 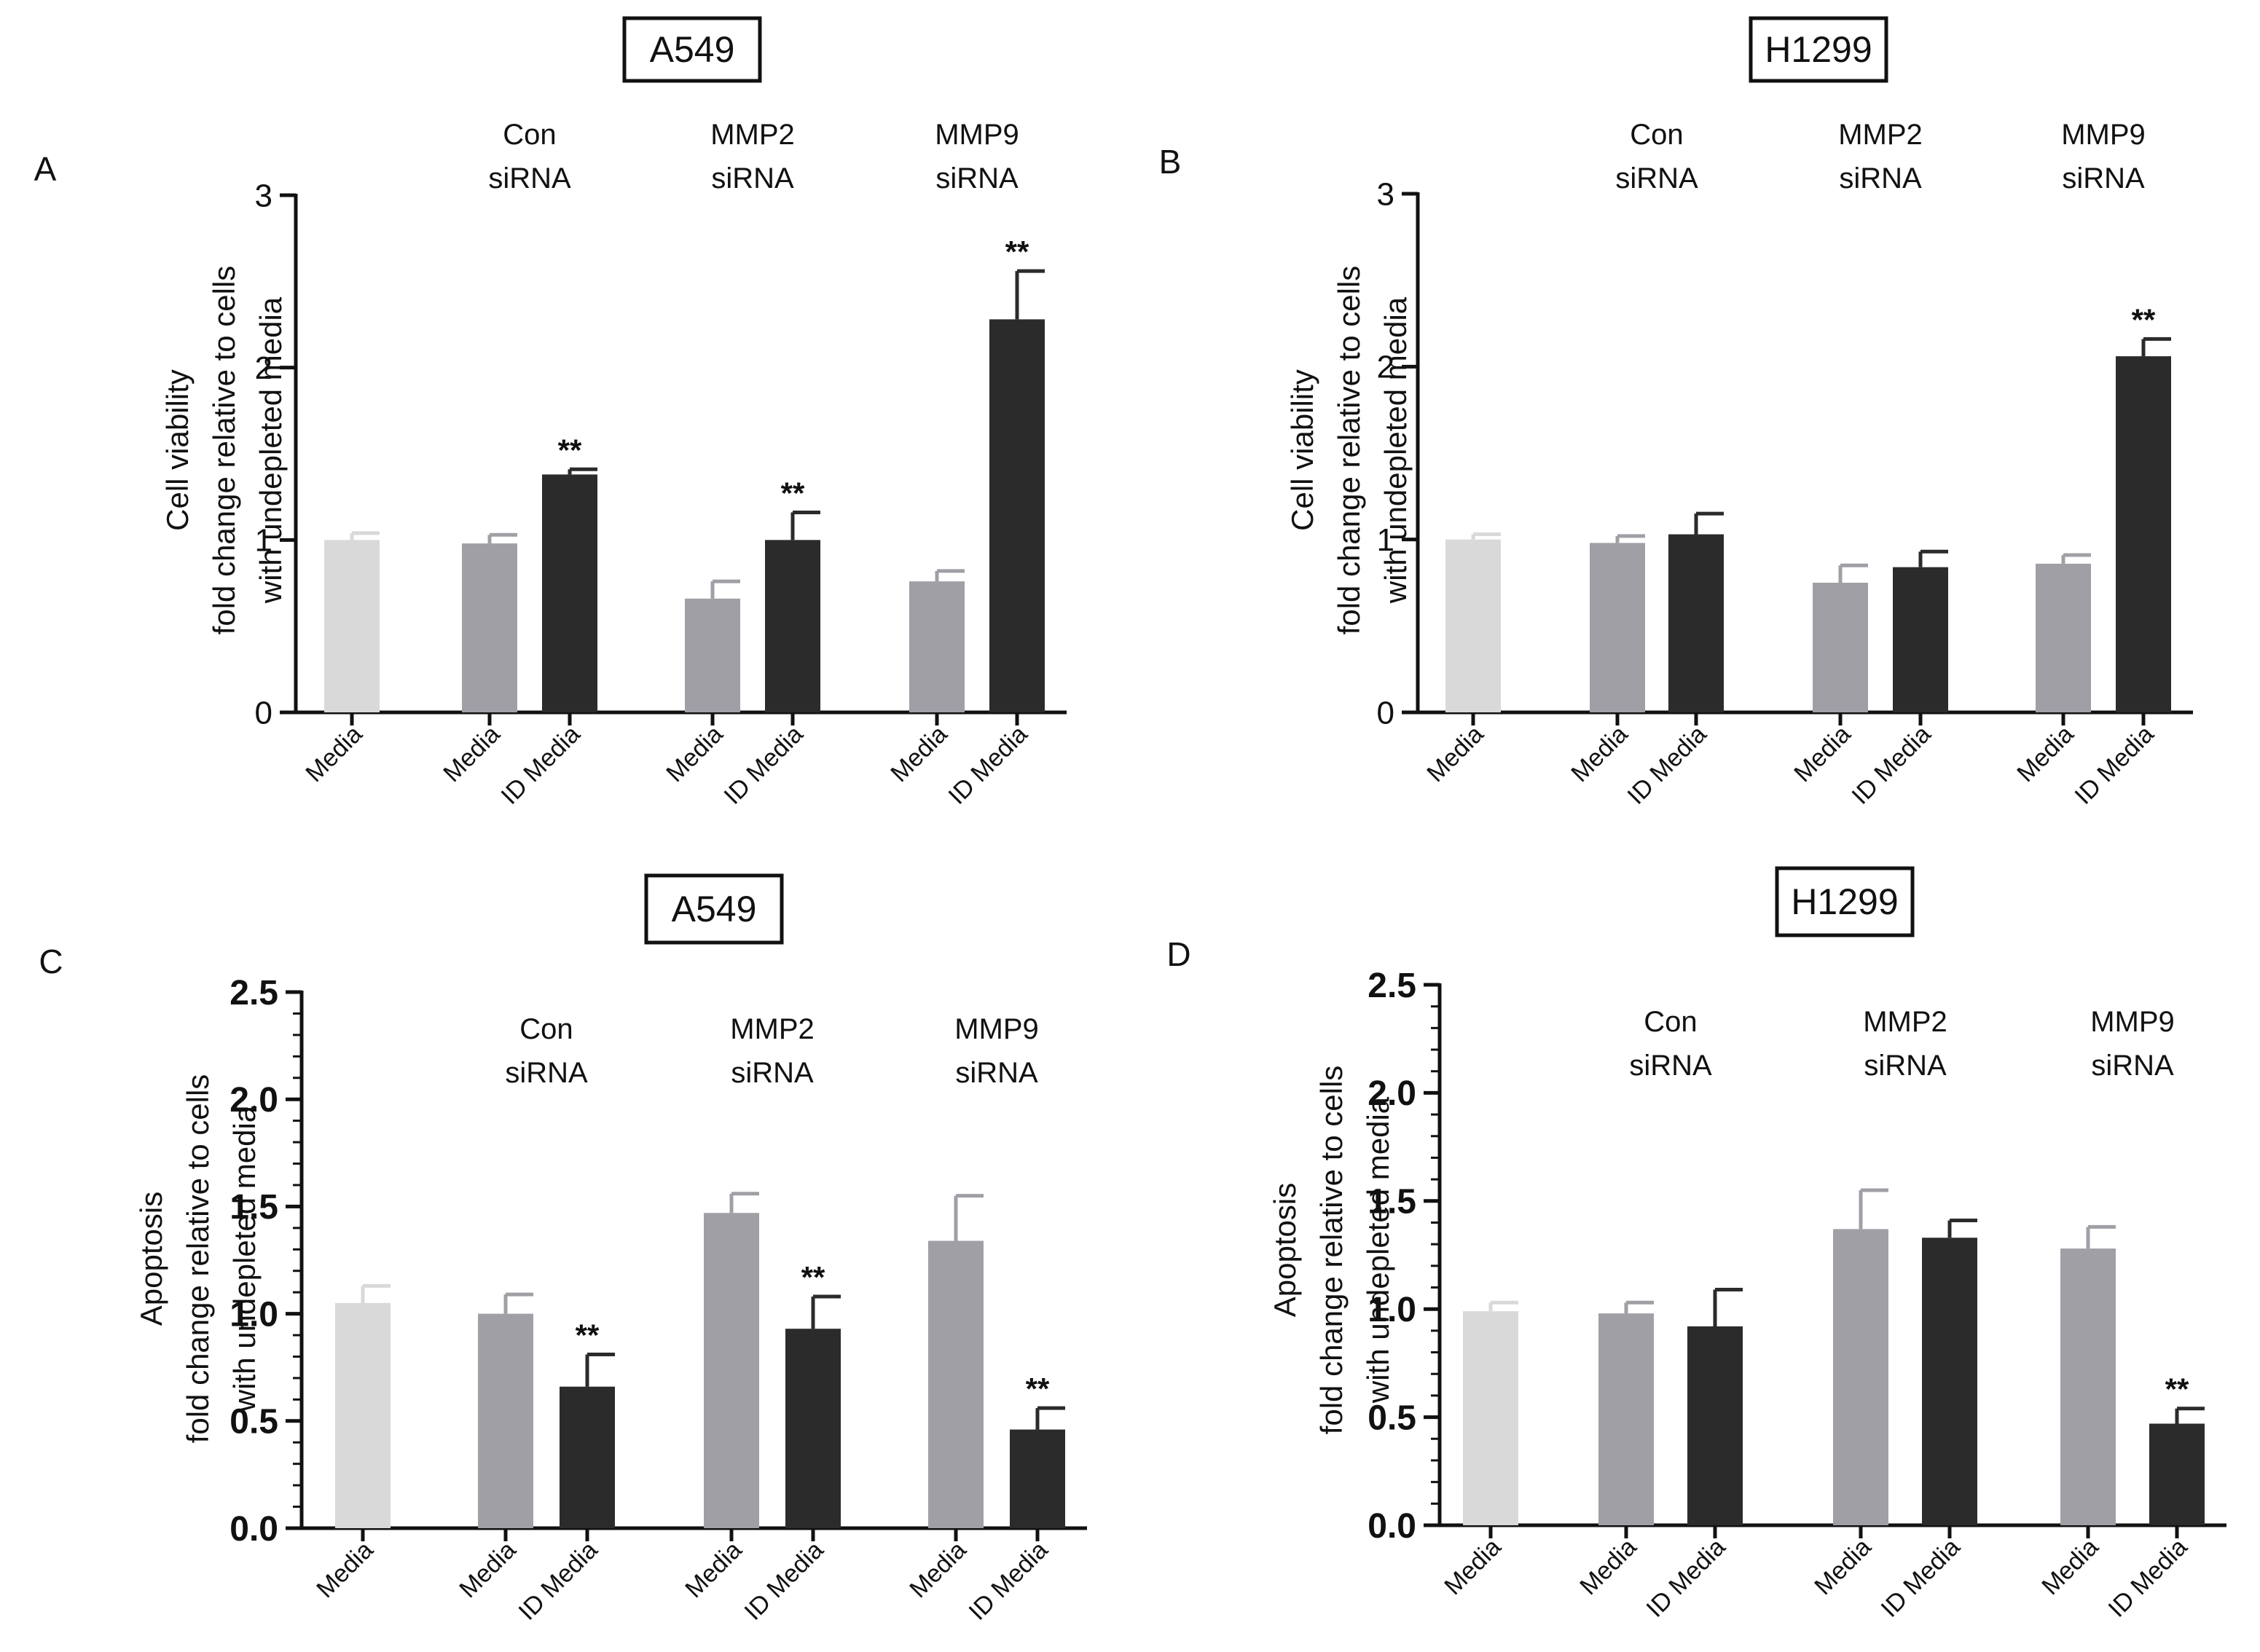 What do you see at coordinates (1392, 986) in the screenshot?
I see `y-tick-label: 2.5` at bounding box center [1392, 986].